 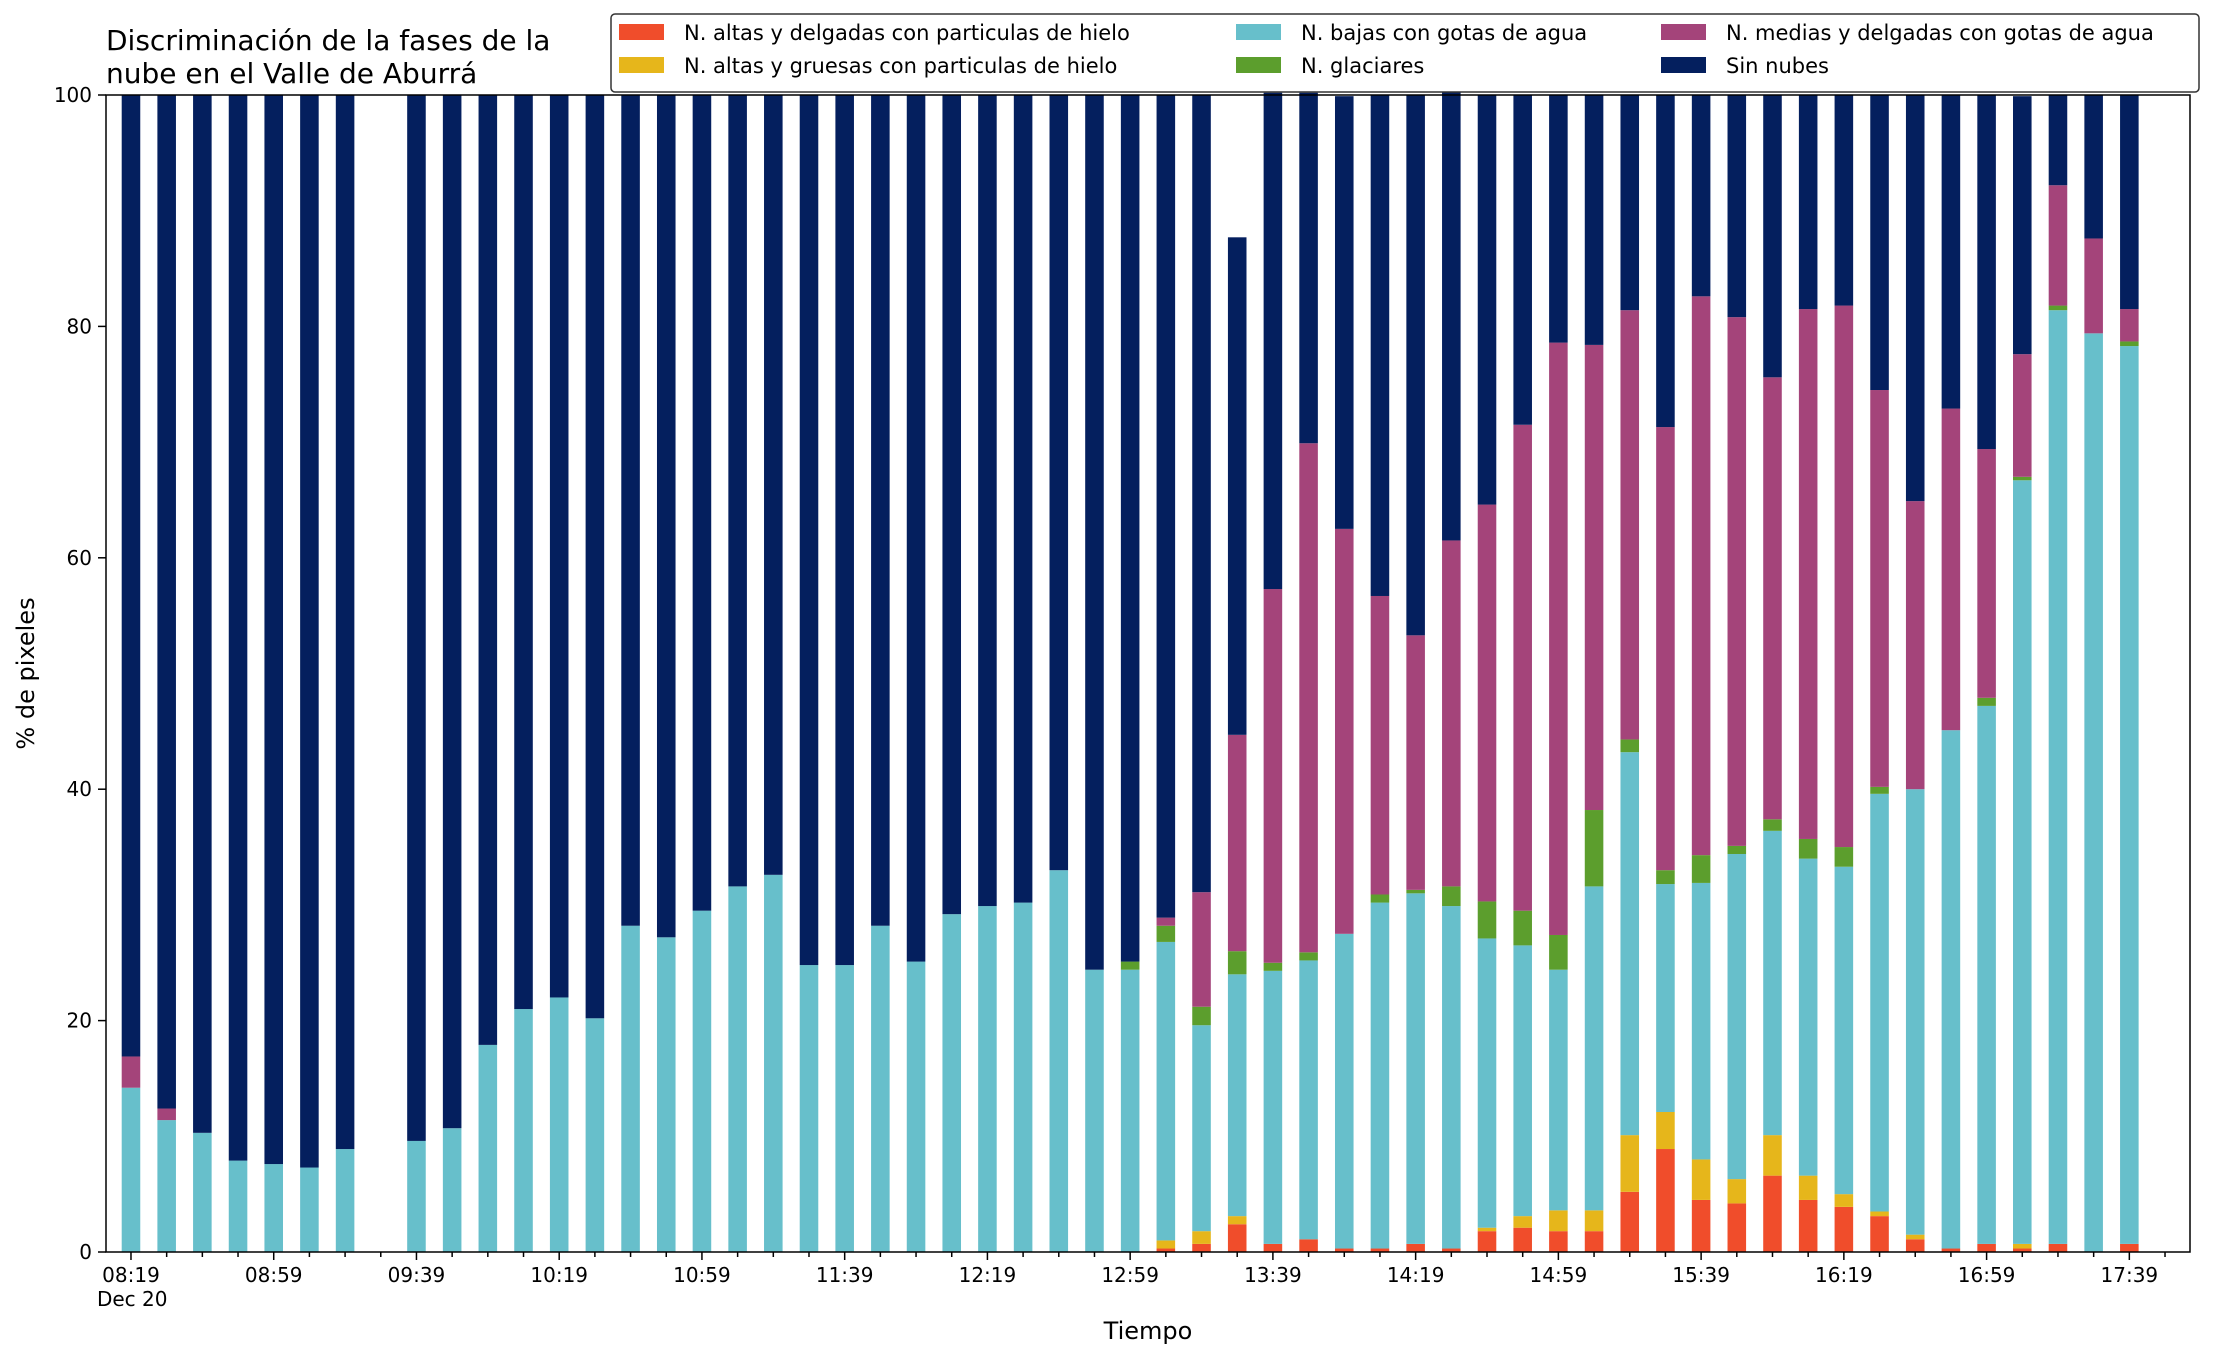 What do you see at coordinates (559, 1275) in the screenshot?
I see `x-tick-label: 10:19` at bounding box center [559, 1275].